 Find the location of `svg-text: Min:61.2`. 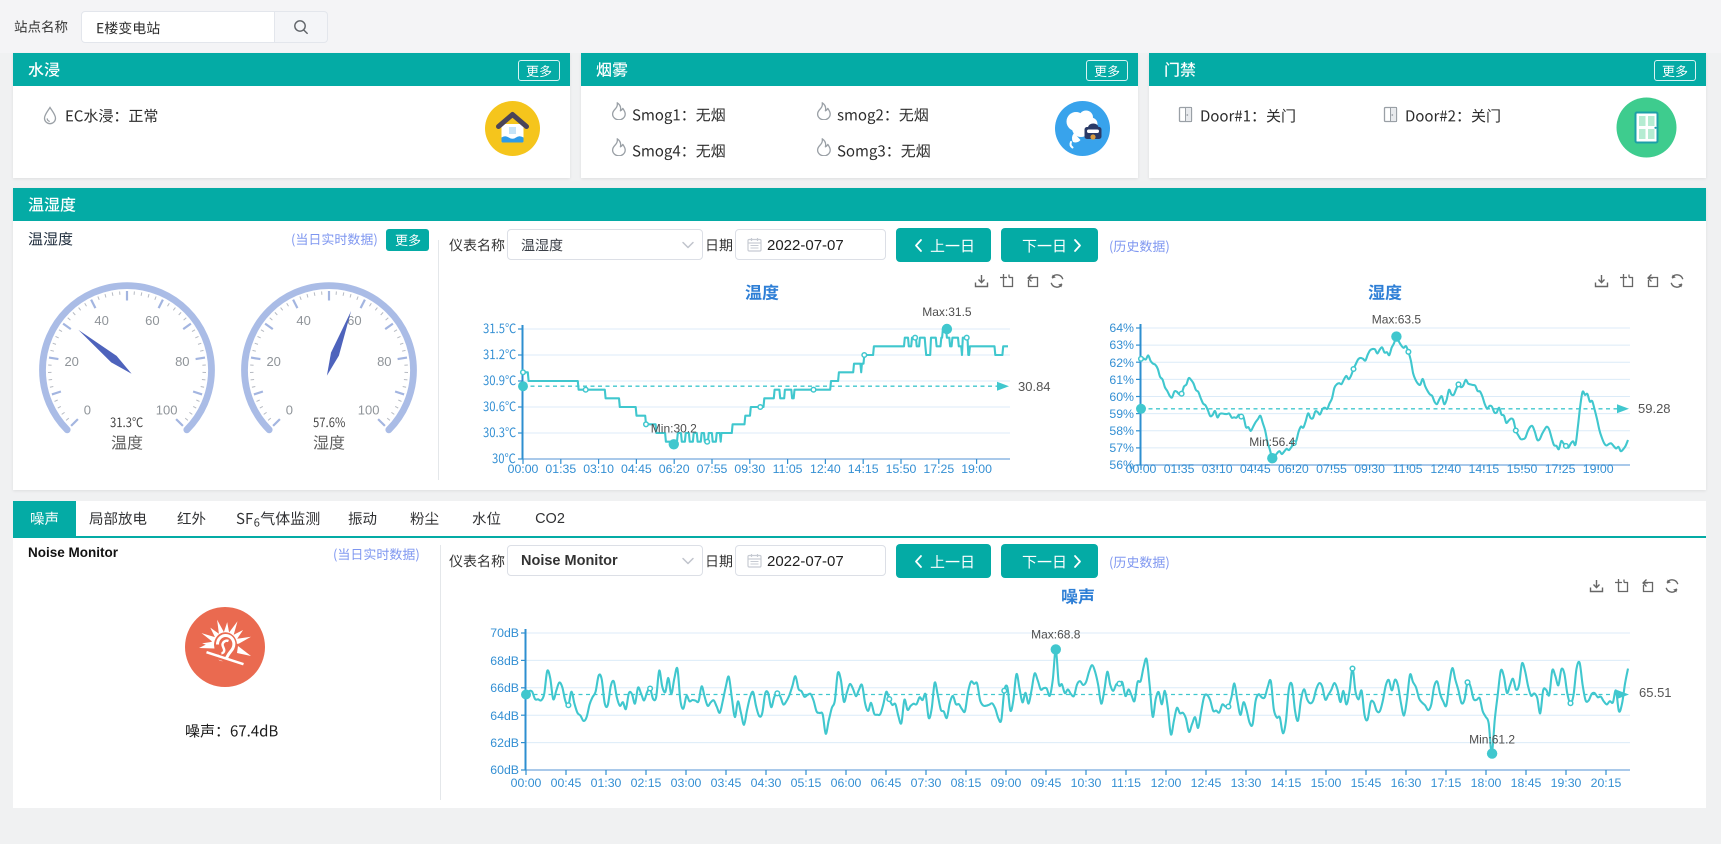

svg-text: Min:61.2 is located at coordinates (1492, 740).